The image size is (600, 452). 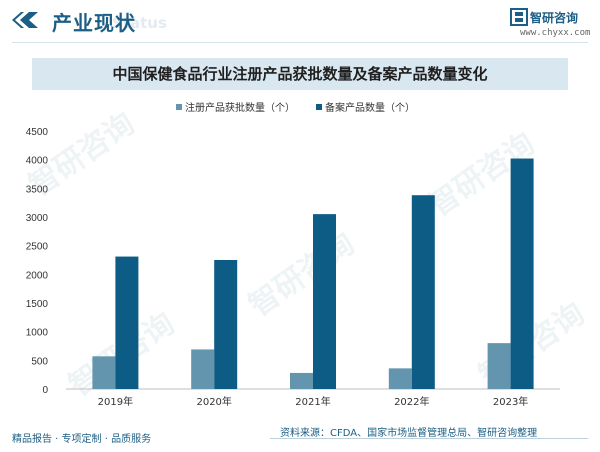 I want to click on x-tick-label: 2020年, so click(x=213, y=401).